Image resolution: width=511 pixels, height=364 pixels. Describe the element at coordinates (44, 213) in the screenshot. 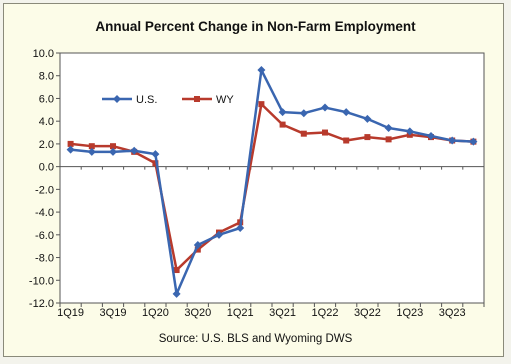

I see `y-tick-label: -4.0` at that location.